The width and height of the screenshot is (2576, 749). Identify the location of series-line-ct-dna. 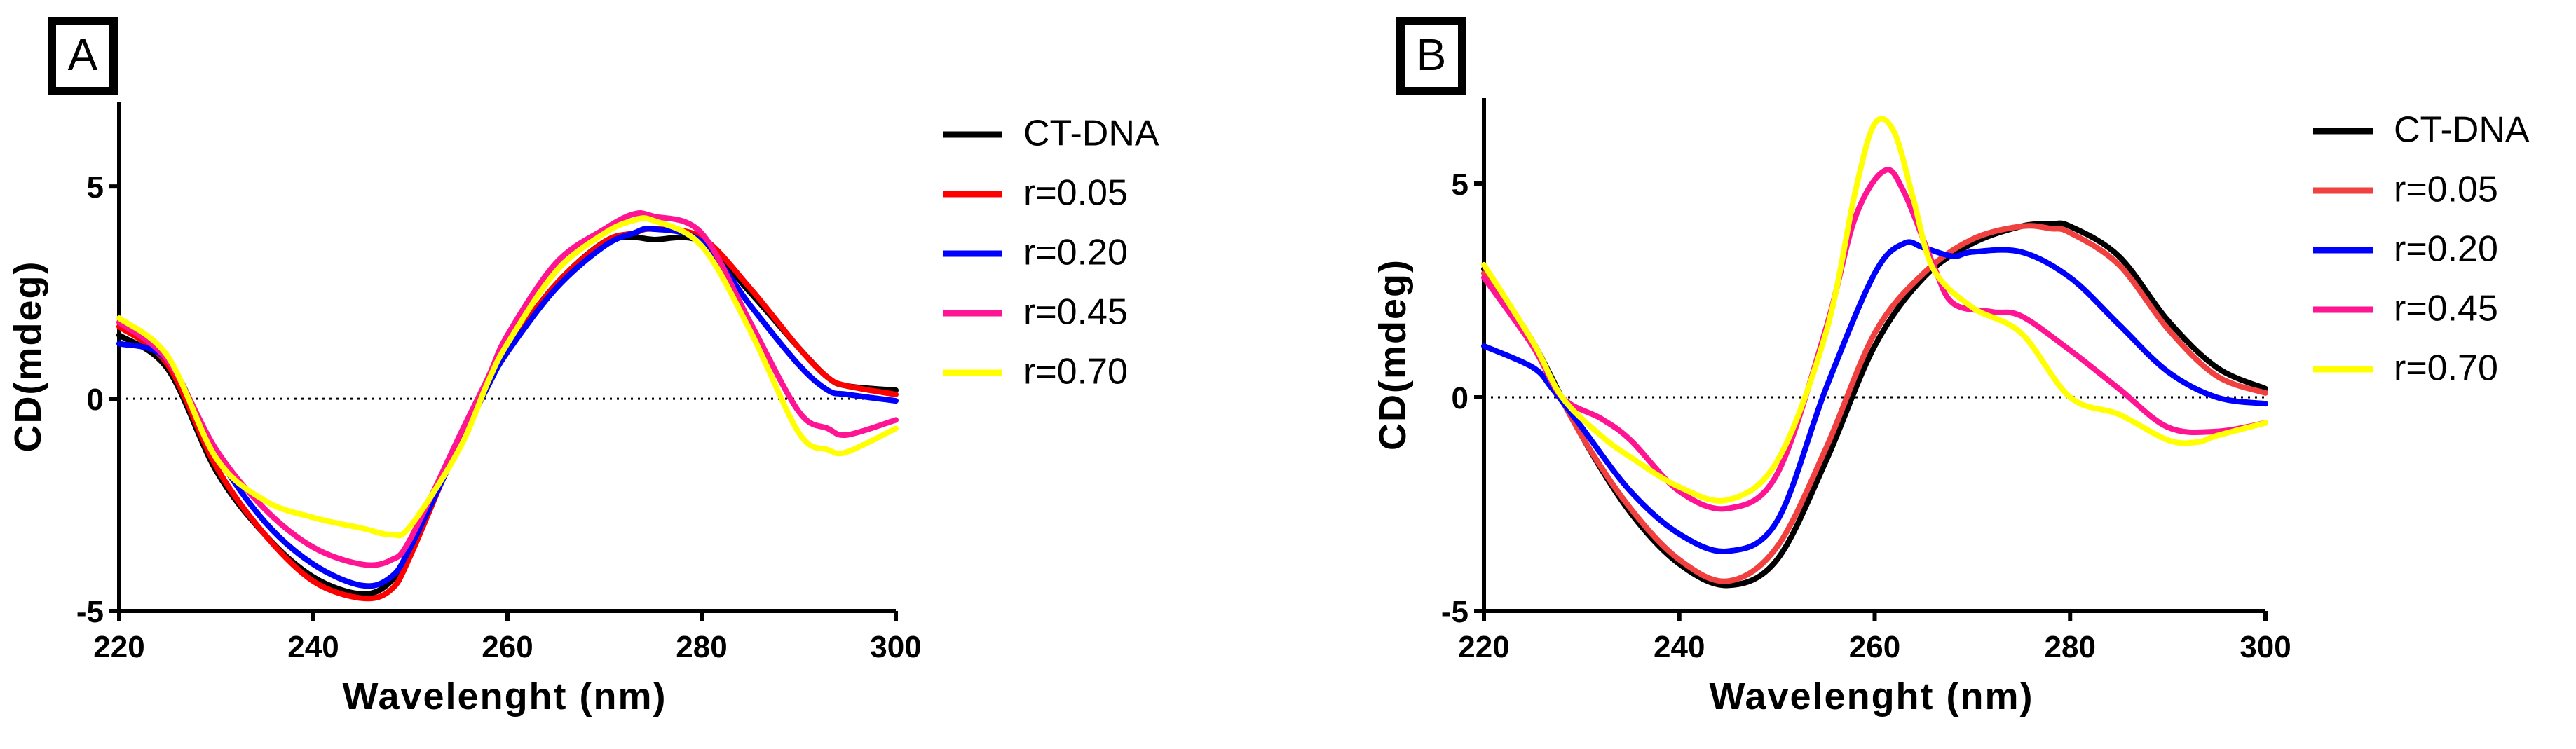
(507, 415).